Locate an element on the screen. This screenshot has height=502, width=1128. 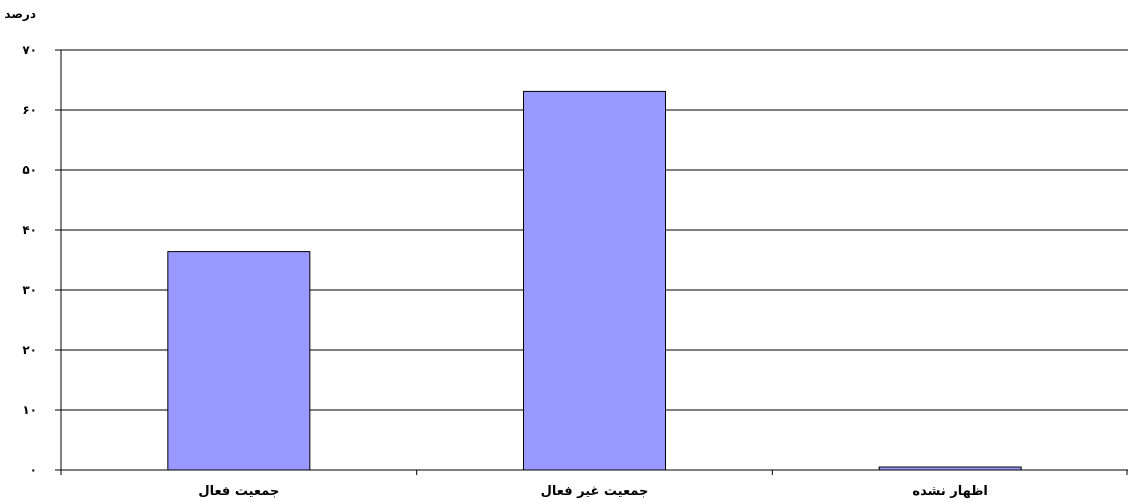
x-tick-label: جمعیت غیر فعال is located at coordinates (595, 491).